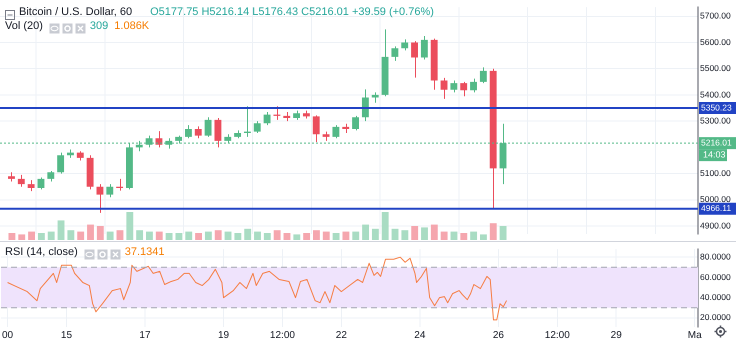 This screenshot has height=343, width=736. Describe the element at coordinates (420, 335) in the screenshot. I see `x-tick-label: 24` at that location.